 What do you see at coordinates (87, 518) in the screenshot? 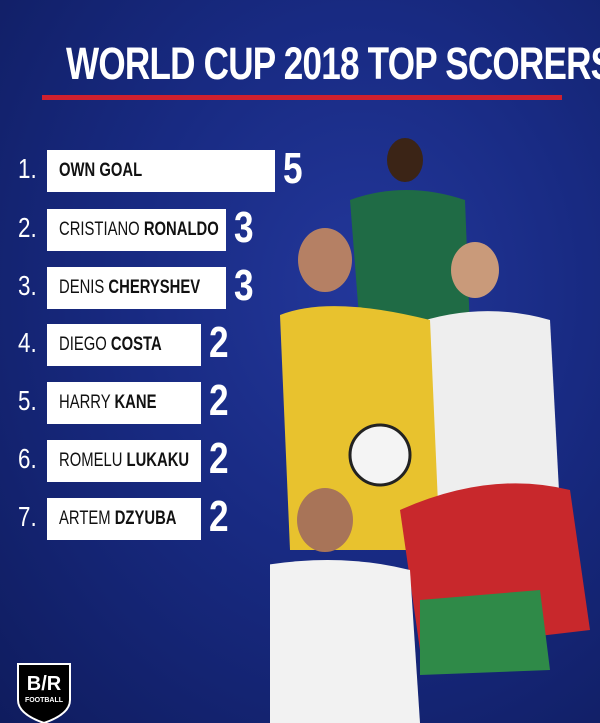
I see `first-name: ARTEM` at bounding box center [87, 518].